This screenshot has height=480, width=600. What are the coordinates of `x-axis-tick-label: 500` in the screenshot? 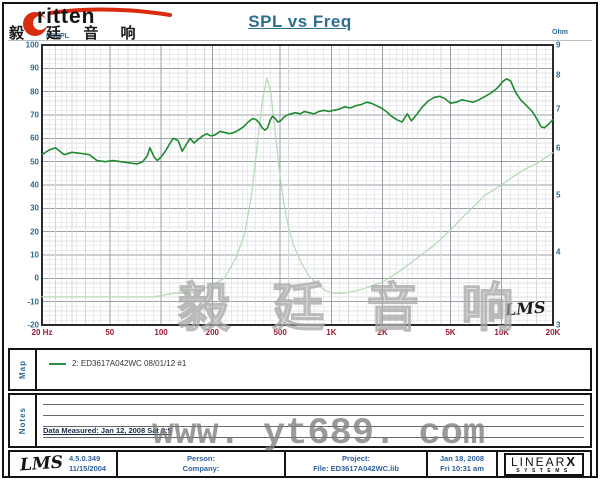 It's located at (280, 332).